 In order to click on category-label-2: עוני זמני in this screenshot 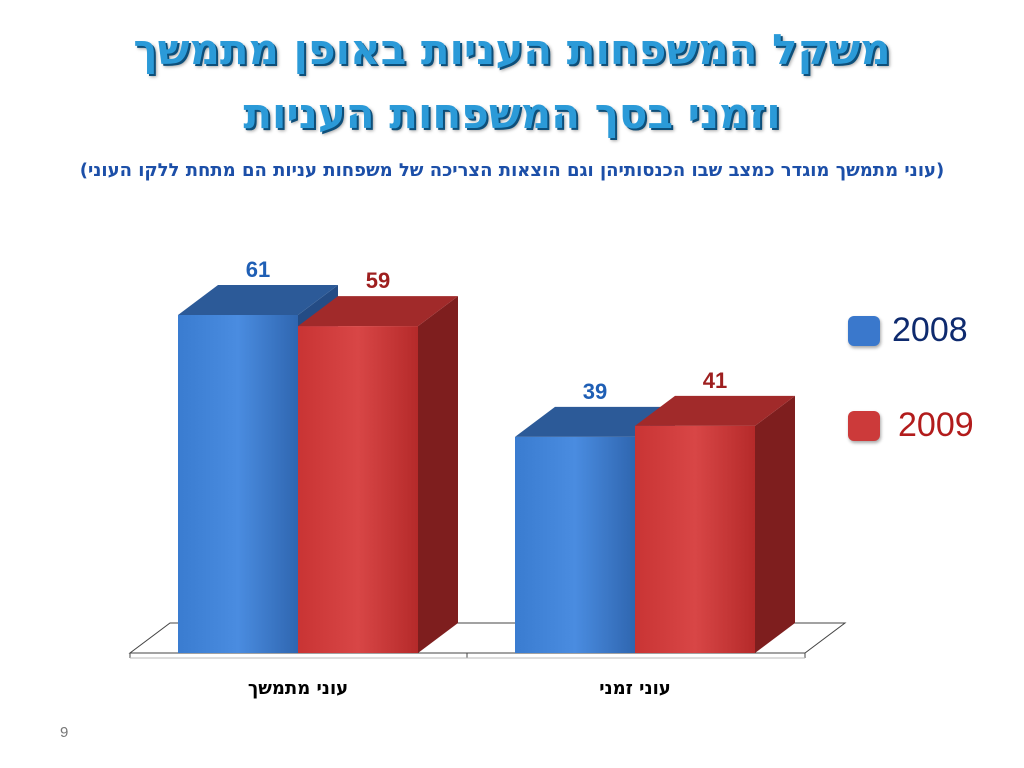, I will do `click(635, 688)`.